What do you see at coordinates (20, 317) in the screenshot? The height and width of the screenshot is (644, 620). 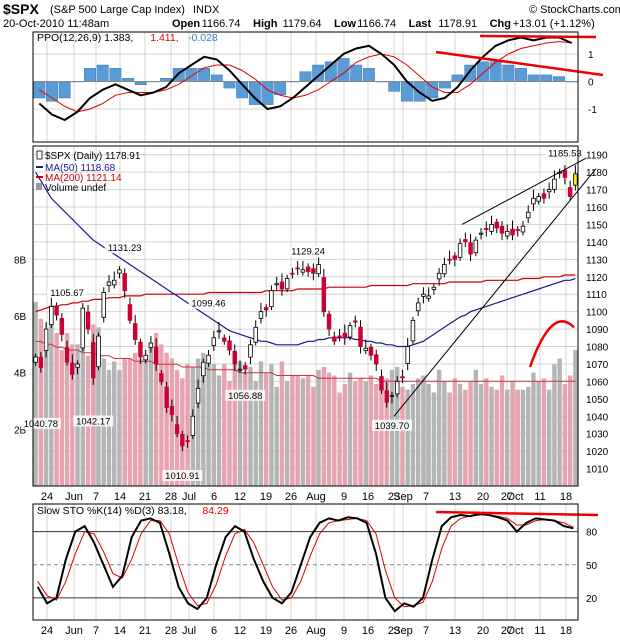 I see `volume-tick-label: 6B` at bounding box center [20, 317].